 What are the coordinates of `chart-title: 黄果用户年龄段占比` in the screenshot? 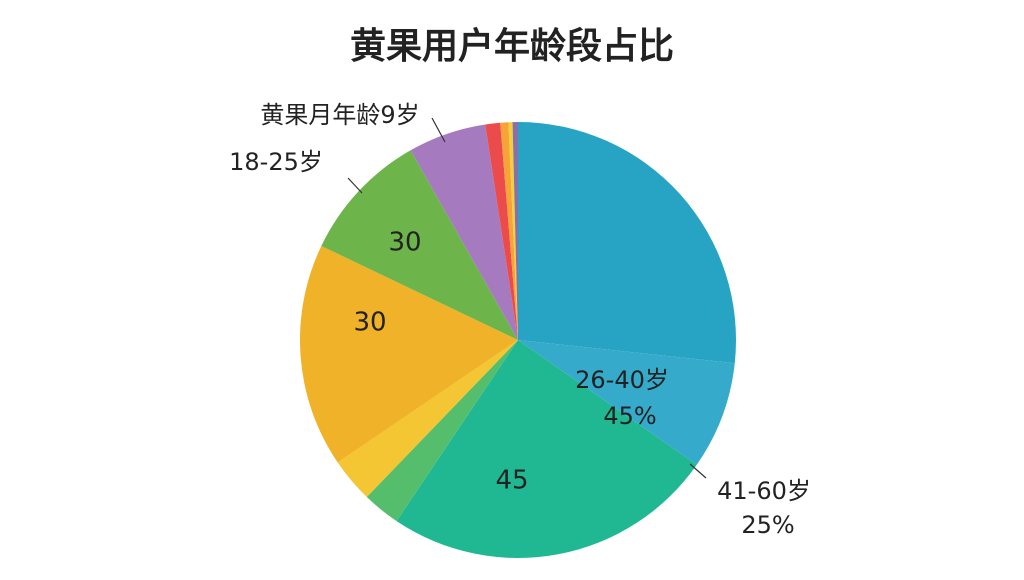 It's located at (512, 46).